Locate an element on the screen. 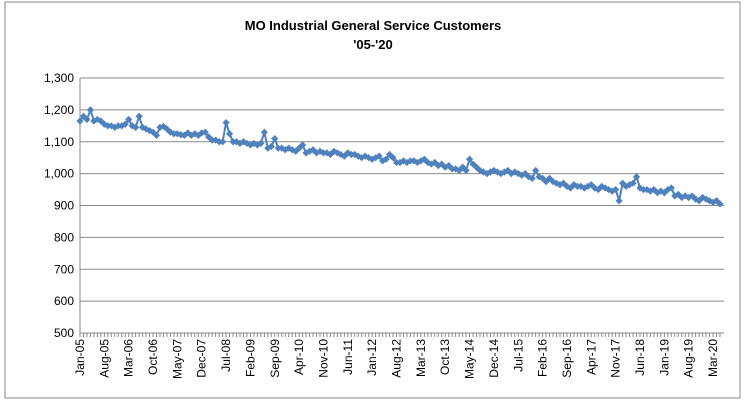 The width and height of the screenshot is (746, 407). x-tick-label: Nov-10 is located at coordinates (323, 358).